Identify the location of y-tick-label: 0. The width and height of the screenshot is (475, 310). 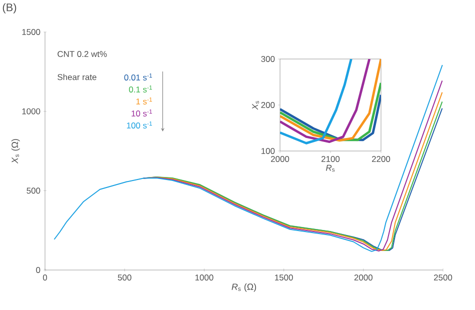
(38, 270).